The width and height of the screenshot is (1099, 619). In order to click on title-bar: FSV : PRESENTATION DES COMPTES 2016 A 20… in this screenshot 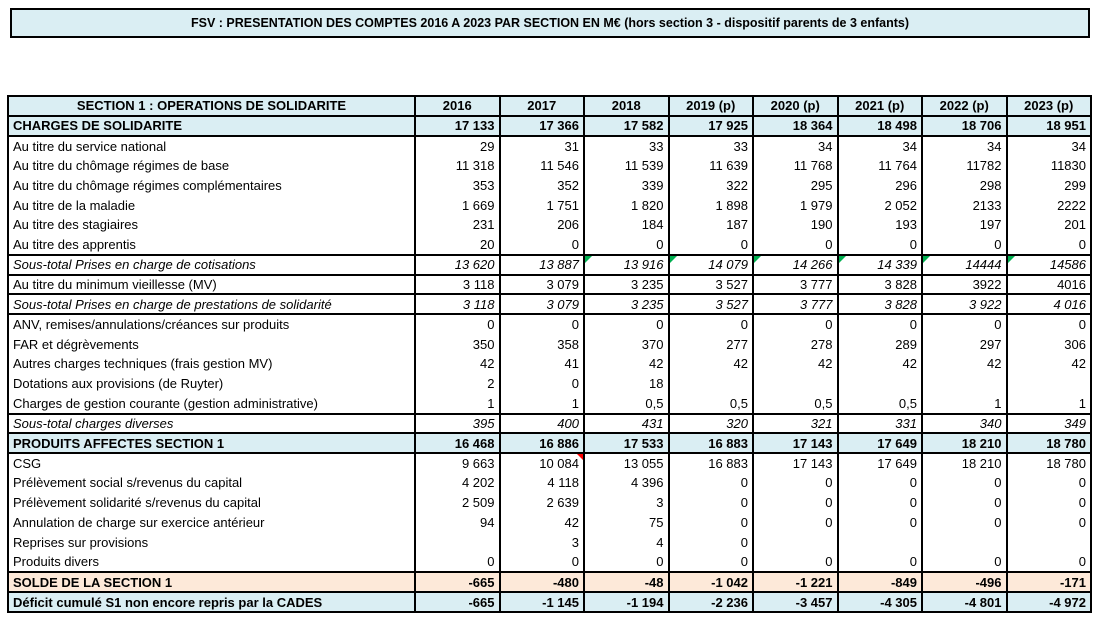, I will do `click(550, 23)`.